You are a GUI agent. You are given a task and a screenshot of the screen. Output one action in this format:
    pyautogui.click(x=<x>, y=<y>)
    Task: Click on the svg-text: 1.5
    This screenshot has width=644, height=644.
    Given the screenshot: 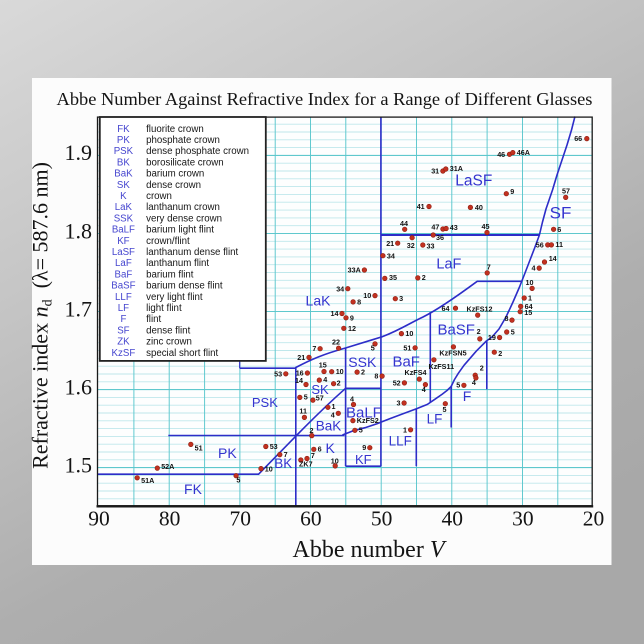 What is the action you would take?
    pyautogui.click(x=79, y=464)
    